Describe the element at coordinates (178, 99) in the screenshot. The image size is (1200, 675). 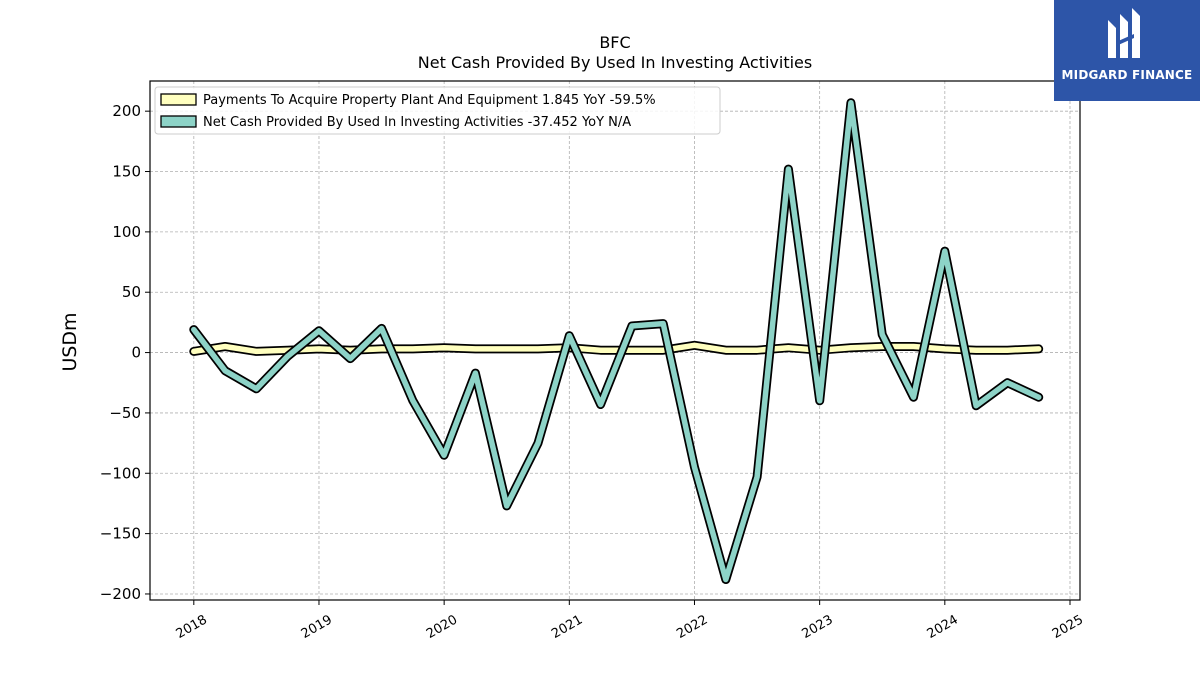
I see `legend-swatch-ppe` at that location.